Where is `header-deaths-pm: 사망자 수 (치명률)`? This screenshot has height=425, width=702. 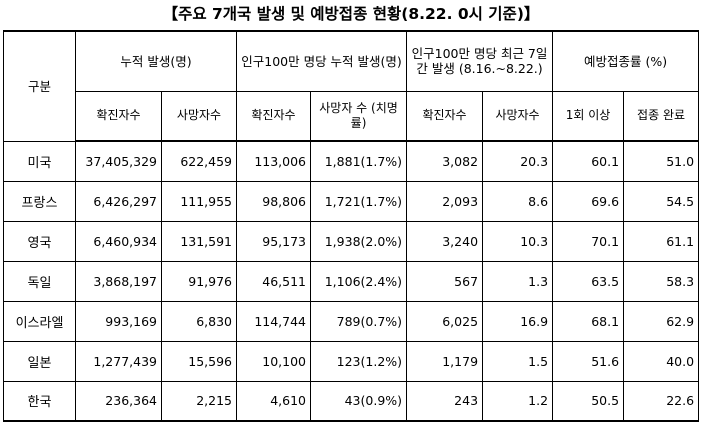 header-deaths-pm: 사망자 수 (치명률) is located at coordinates (359, 116).